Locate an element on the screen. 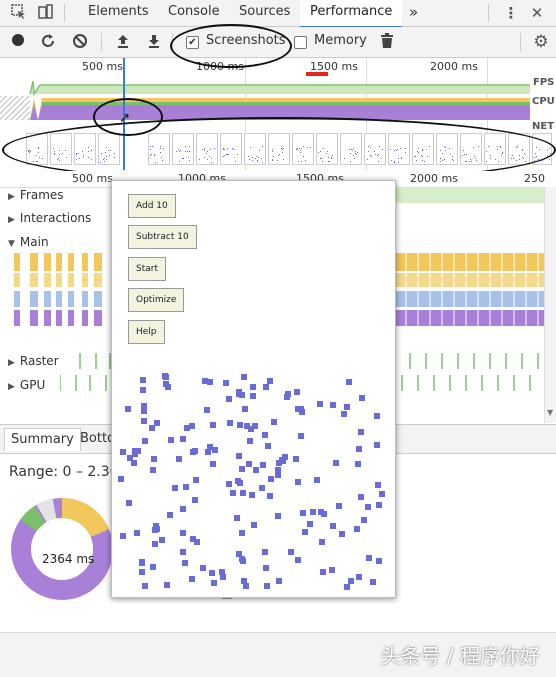 The image size is (556, 677). ruler-tick: 2000 ms is located at coordinates (434, 178).